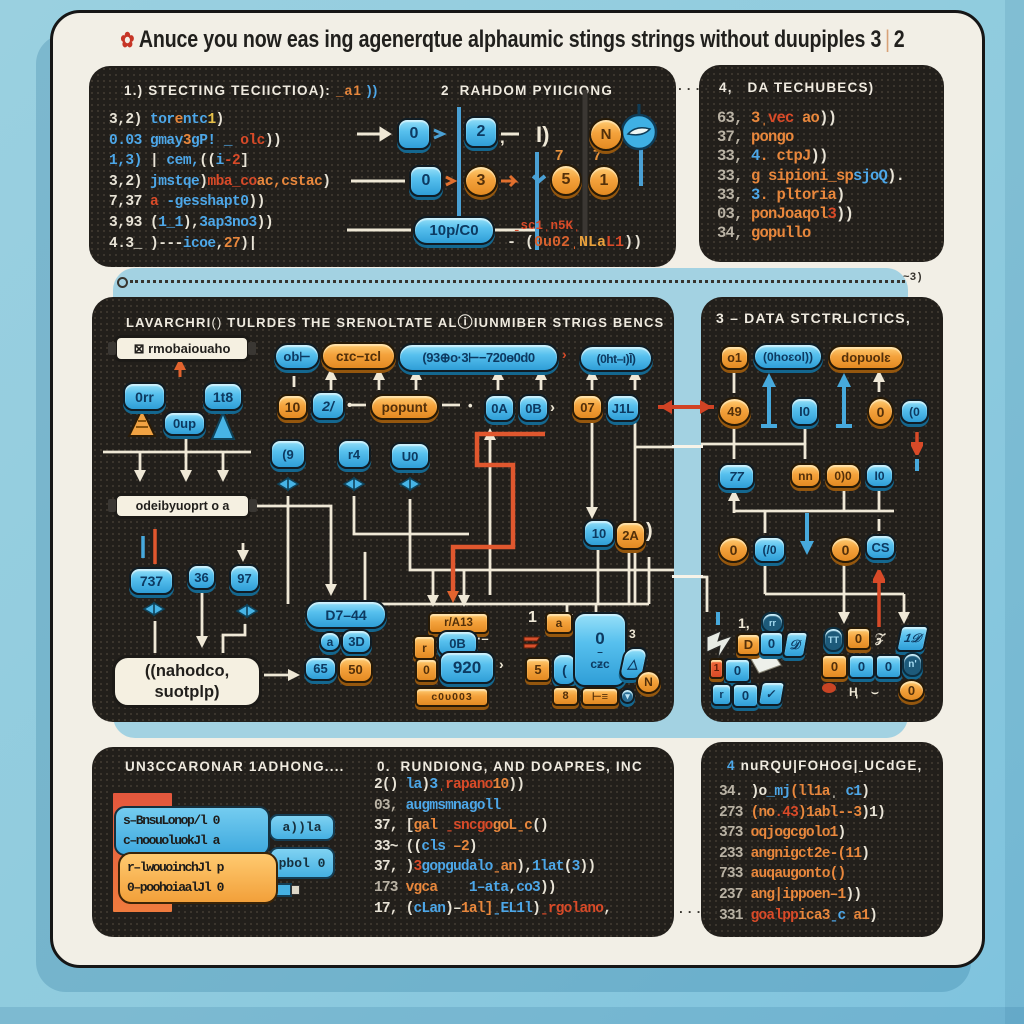 The image size is (1024, 1024). Describe the element at coordinates (574, 242) in the screenshot. I see `svg-text: - (0u02ˌNLaL1))` at that location.